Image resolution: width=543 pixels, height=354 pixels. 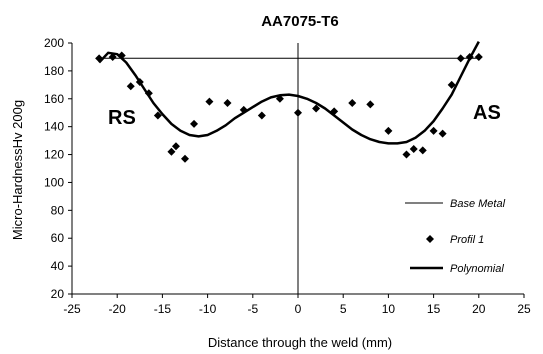 I want to click on x-tick-label: -25, so click(x=72, y=309).